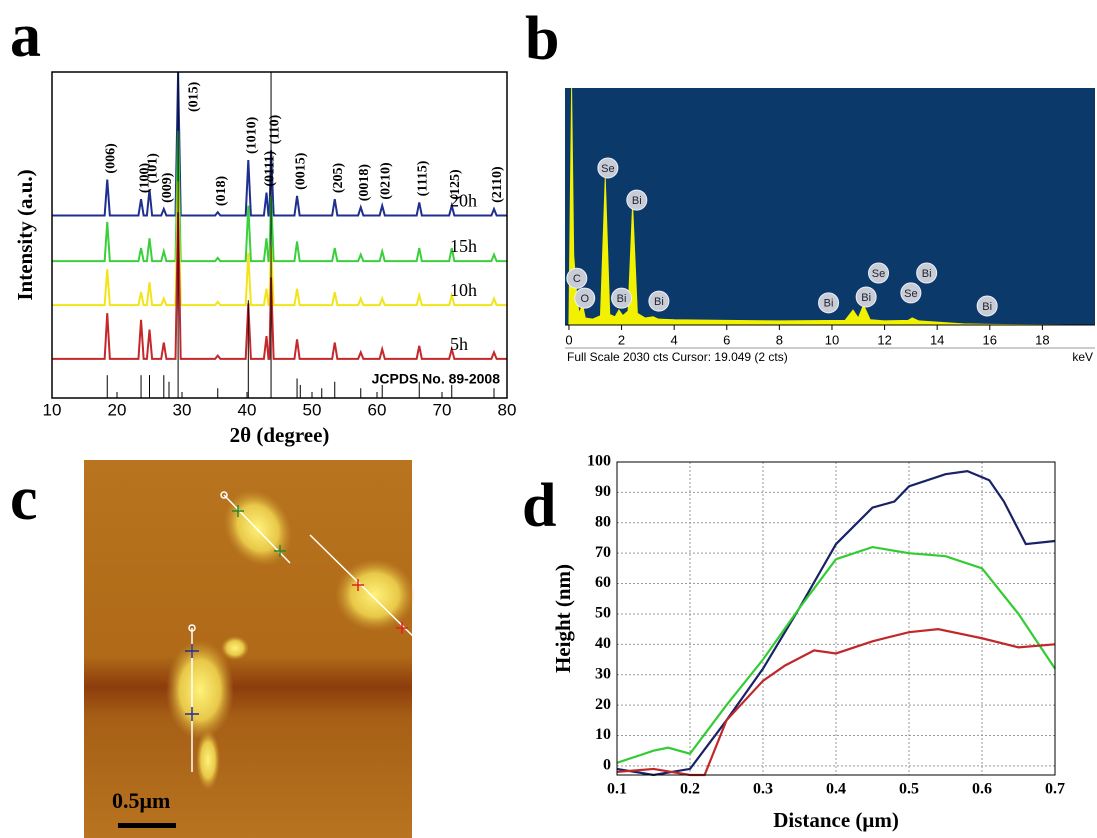  I want to click on series-label: 10h, so click(463, 290).